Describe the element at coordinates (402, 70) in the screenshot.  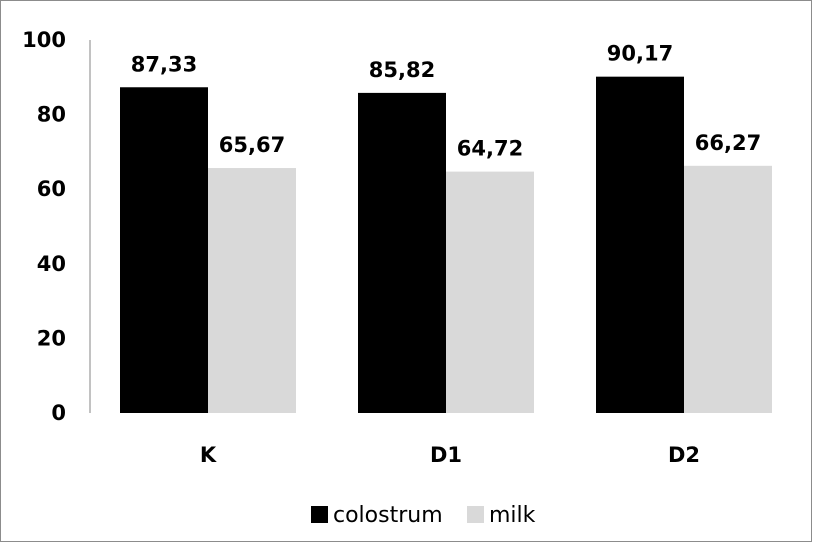
I see `data-label-colostrum-D1: 85,82` at that location.